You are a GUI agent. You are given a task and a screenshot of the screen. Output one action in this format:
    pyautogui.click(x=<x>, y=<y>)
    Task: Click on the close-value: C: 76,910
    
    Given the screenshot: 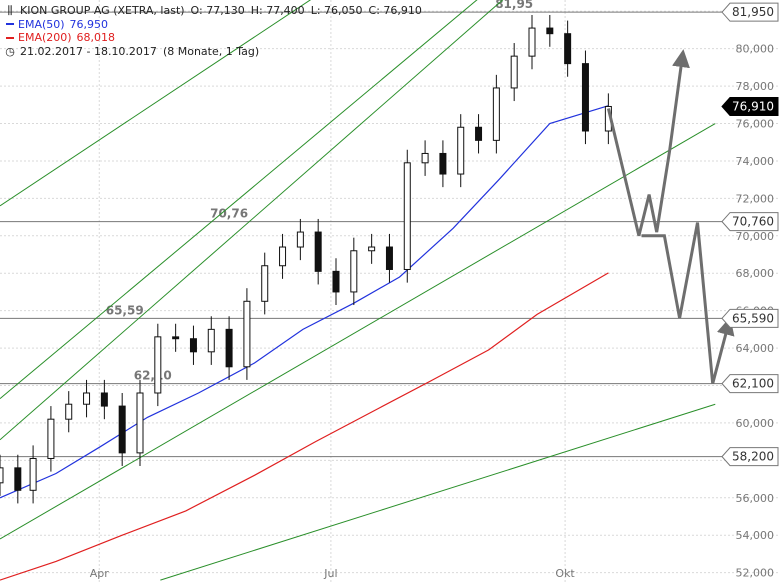 What is the action you would take?
    pyautogui.click(x=395, y=10)
    